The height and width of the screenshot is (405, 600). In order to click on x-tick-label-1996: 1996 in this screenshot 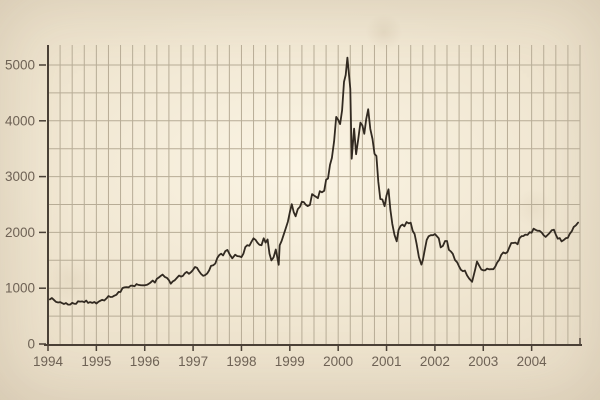, I will do `click(145, 361)`.